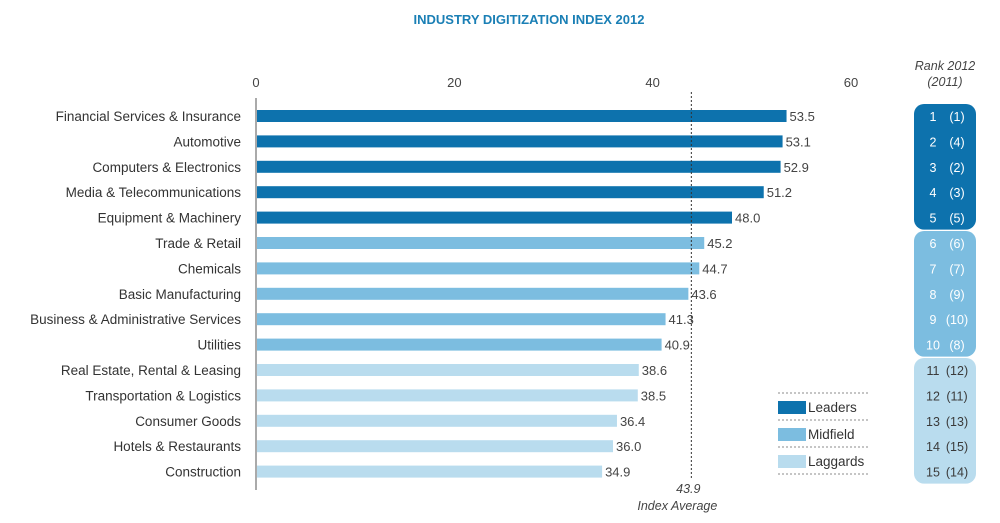  What do you see at coordinates (677, 345) in the screenshot?
I see `bar-value-label: 40.9` at bounding box center [677, 345].